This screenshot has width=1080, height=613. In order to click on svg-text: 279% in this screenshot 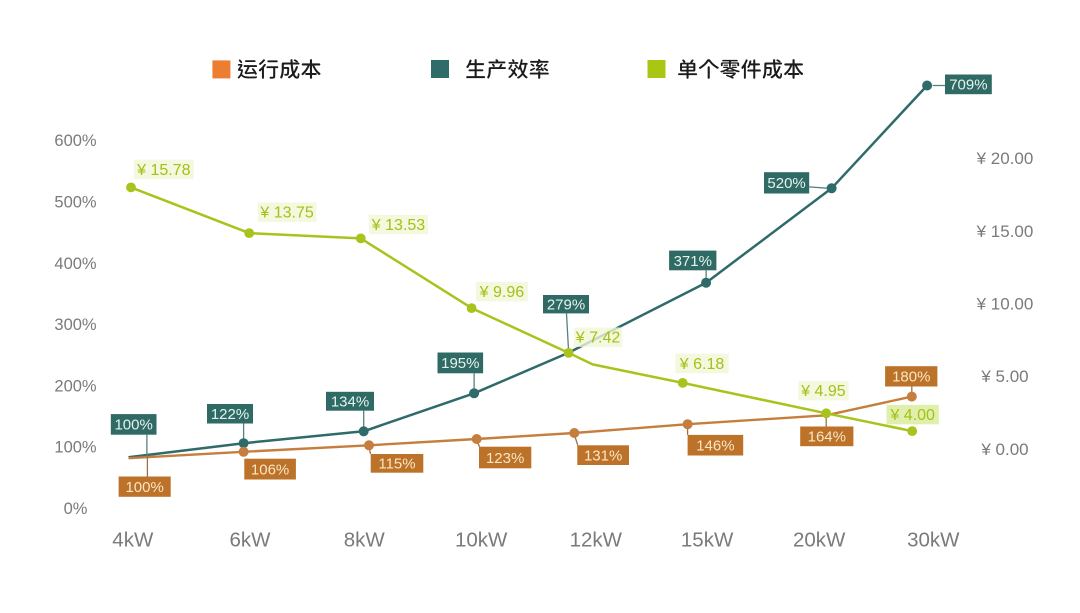, I will do `click(566, 305)`.